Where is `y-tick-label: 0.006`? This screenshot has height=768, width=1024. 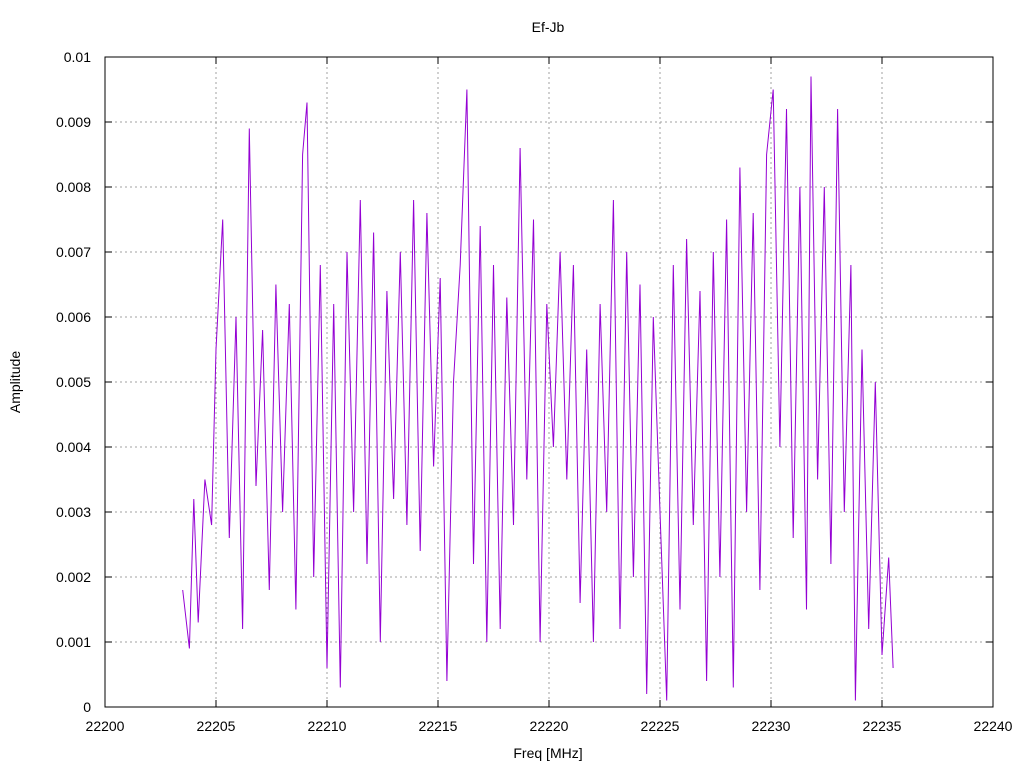
y-tick-label: 0.006 is located at coordinates (73, 317).